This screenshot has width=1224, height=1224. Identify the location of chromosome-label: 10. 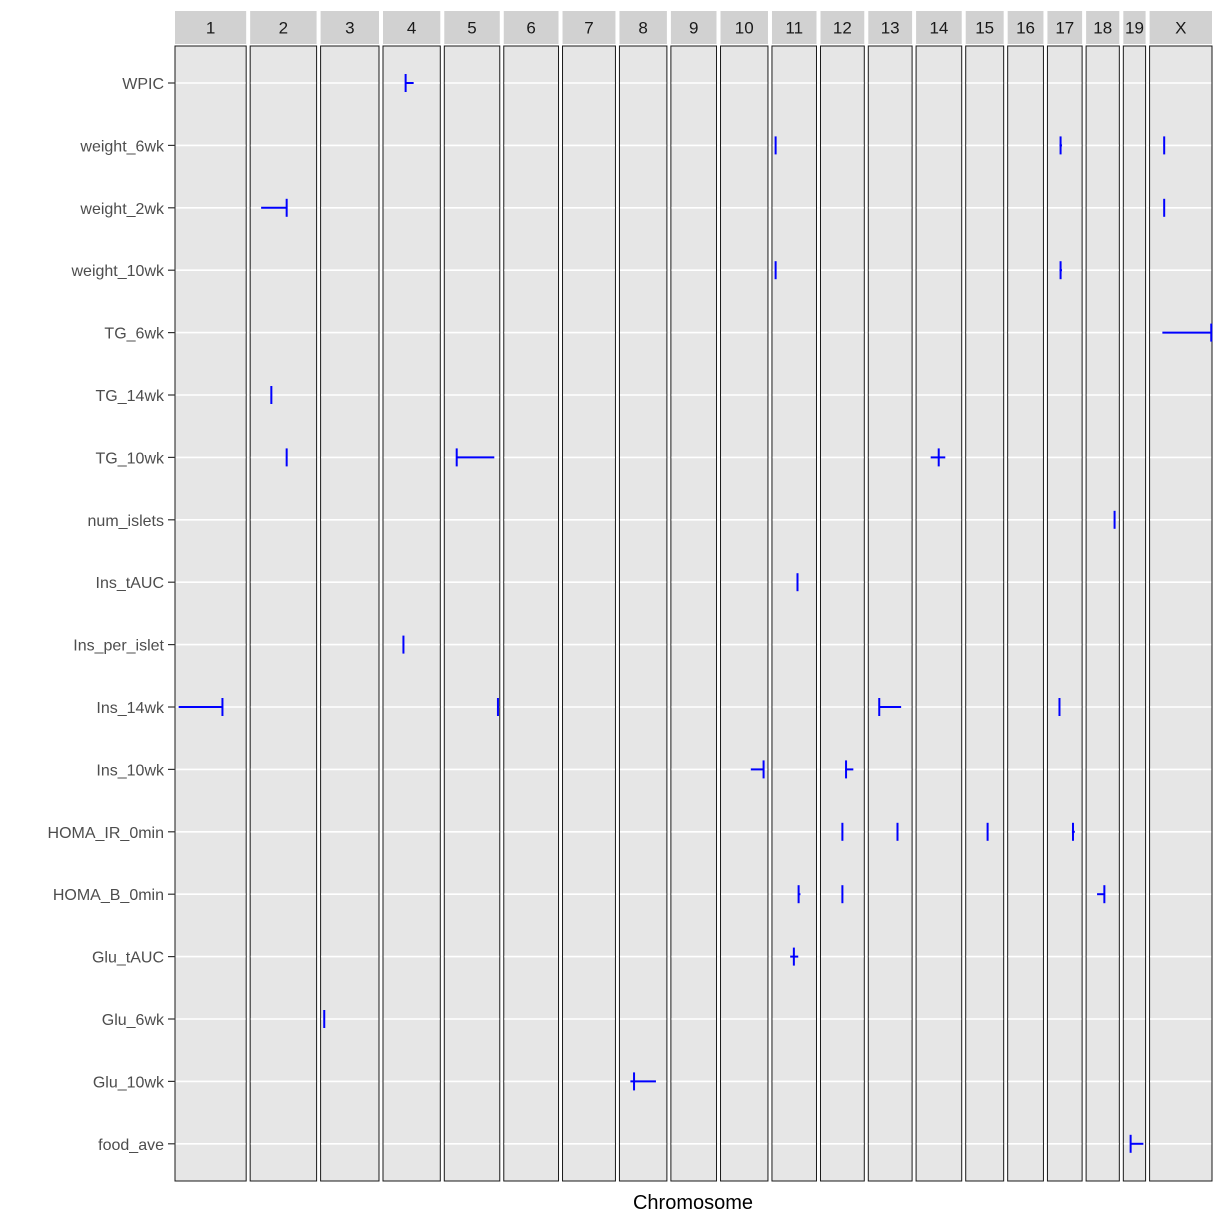
(744, 28).